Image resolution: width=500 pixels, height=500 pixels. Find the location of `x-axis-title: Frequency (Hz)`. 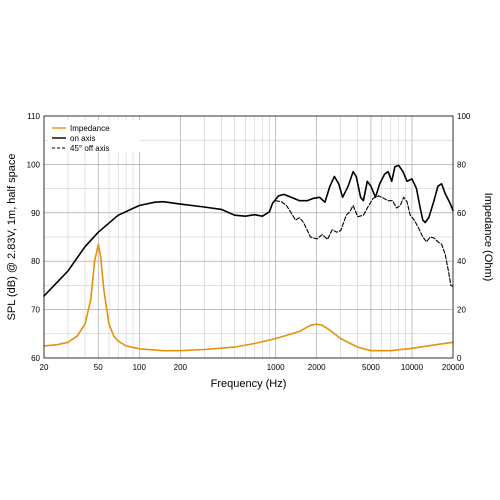

x-axis-title: Frequency (Hz) is located at coordinates (249, 384).